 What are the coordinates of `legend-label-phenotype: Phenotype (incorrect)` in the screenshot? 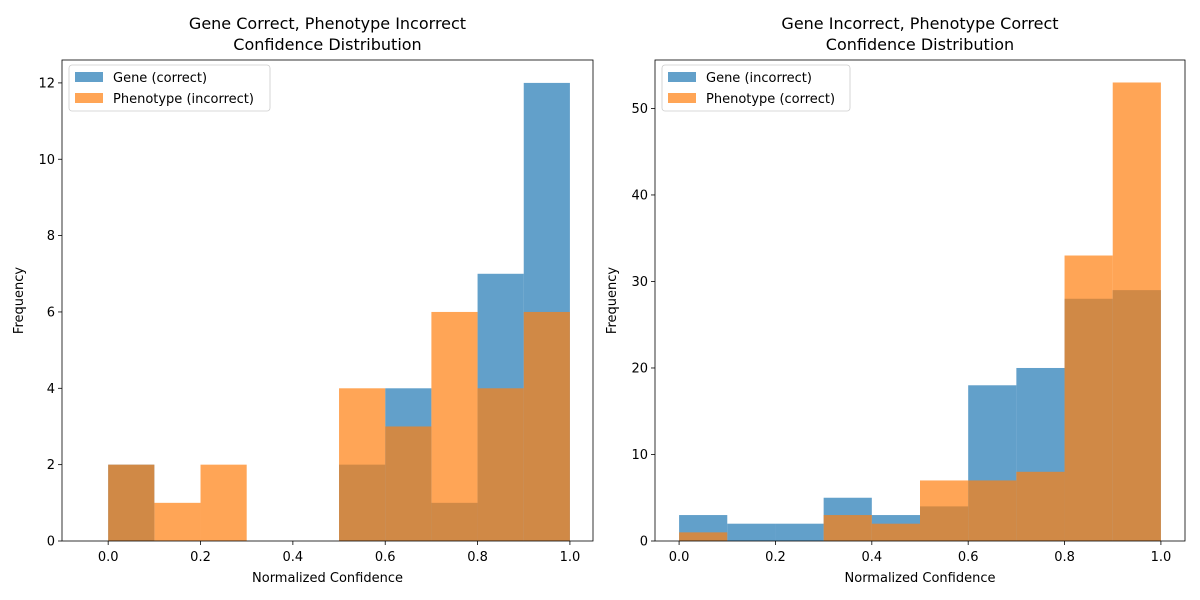 It's located at (183, 99).